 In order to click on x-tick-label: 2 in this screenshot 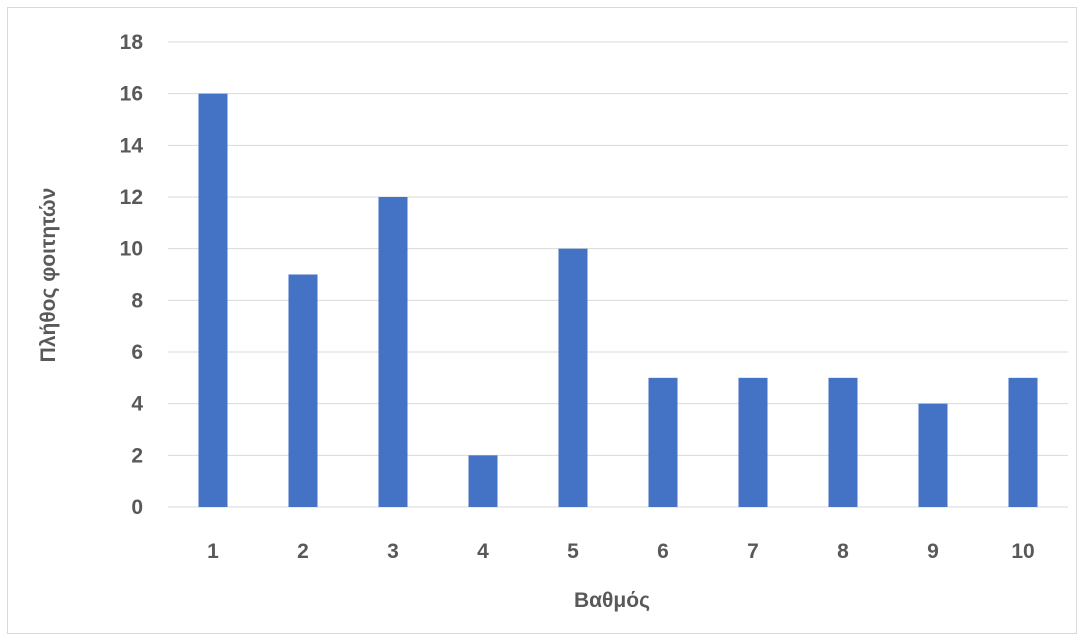, I will do `click(303, 551)`.